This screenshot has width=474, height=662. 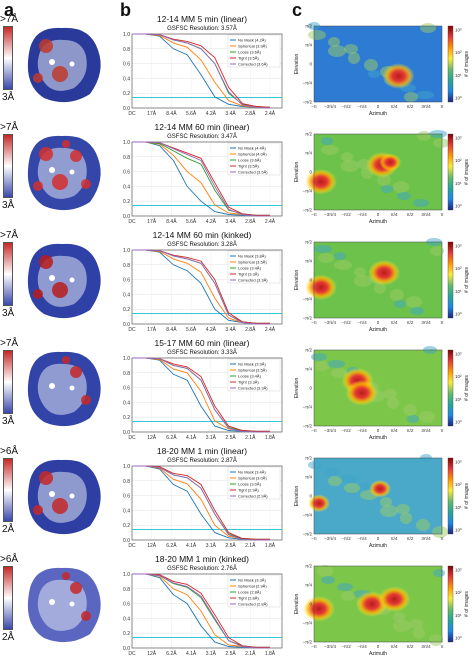 I want to click on fsc-legend-label: Tight (2.9Å), so click(x=248, y=490).